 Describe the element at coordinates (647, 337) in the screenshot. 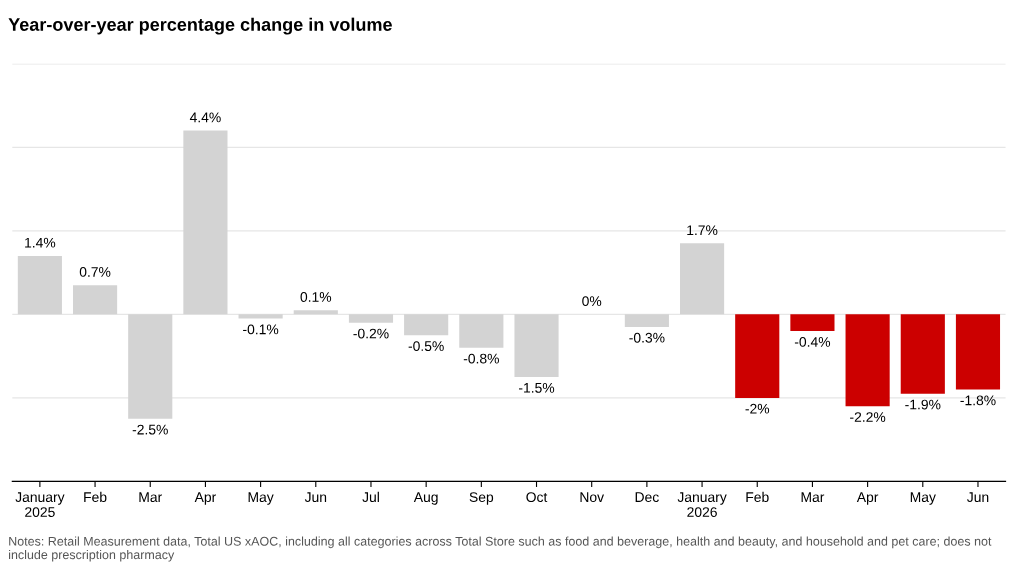

I see `data-label: -0.3%` at that location.